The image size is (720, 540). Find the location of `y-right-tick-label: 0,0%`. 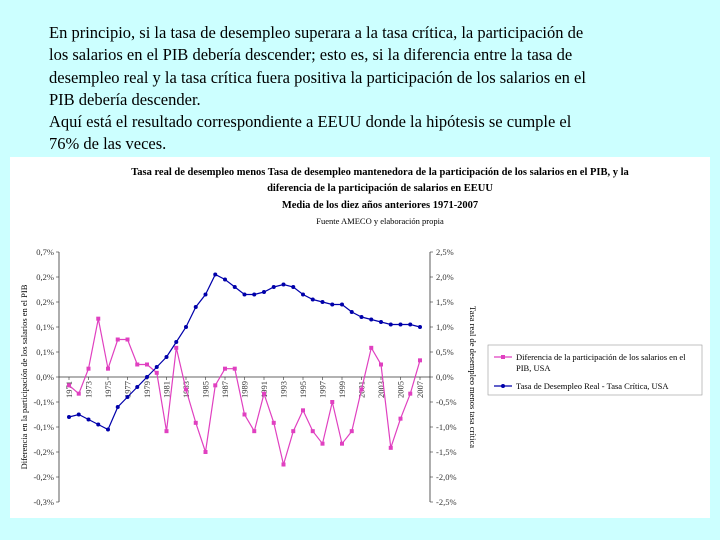

y-right-tick-label: 0,0% is located at coordinates (445, 377).